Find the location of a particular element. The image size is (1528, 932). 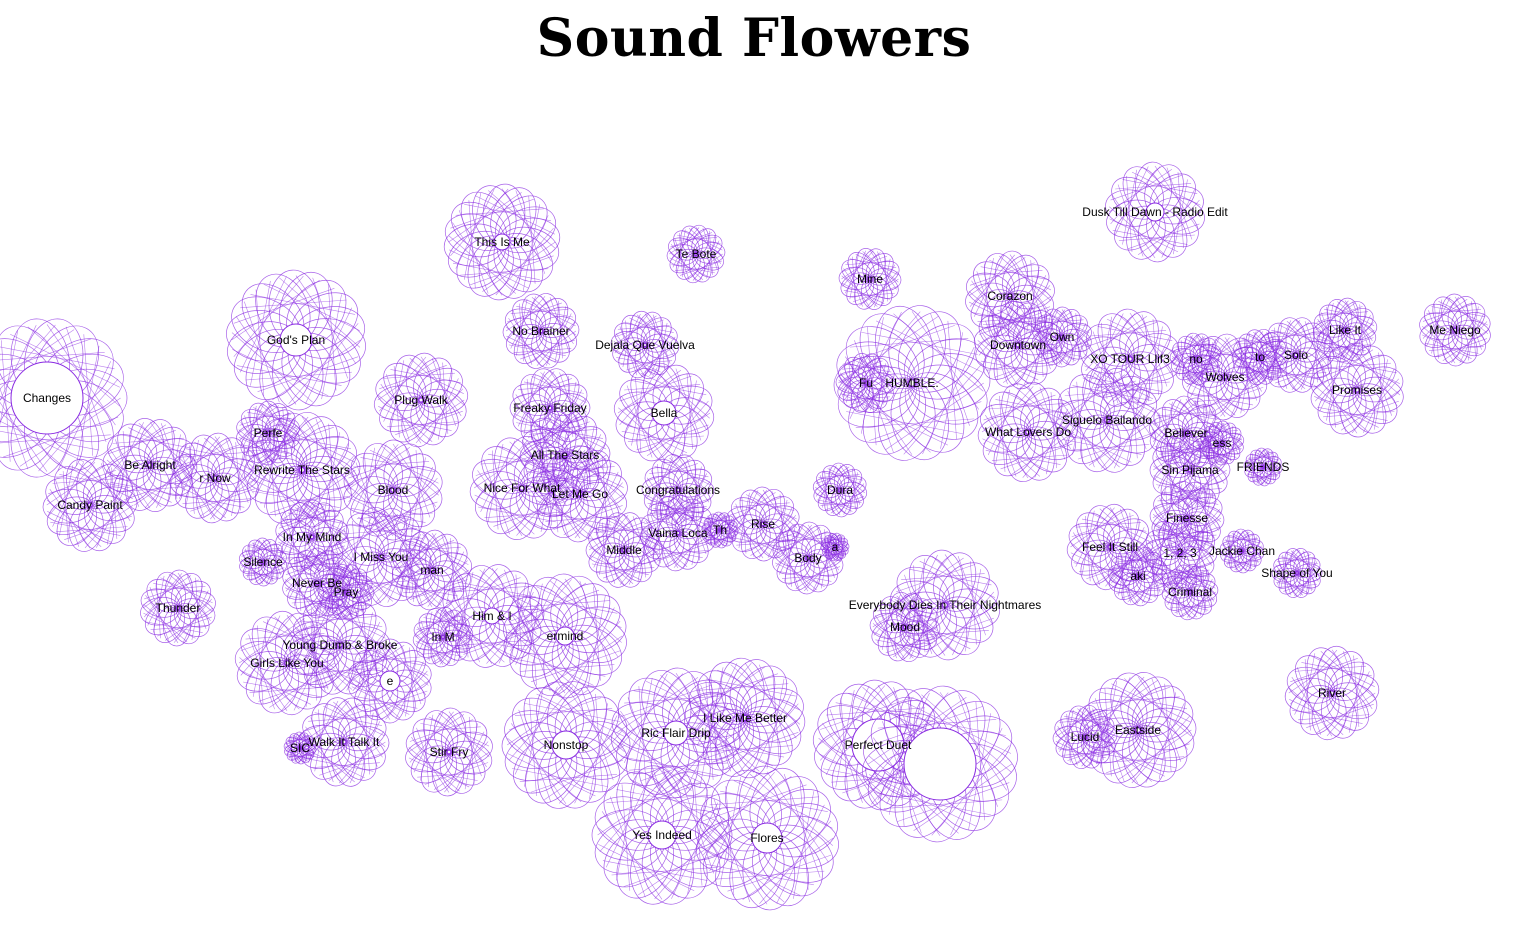

flower-label: a is located at coordinates (835, 547).